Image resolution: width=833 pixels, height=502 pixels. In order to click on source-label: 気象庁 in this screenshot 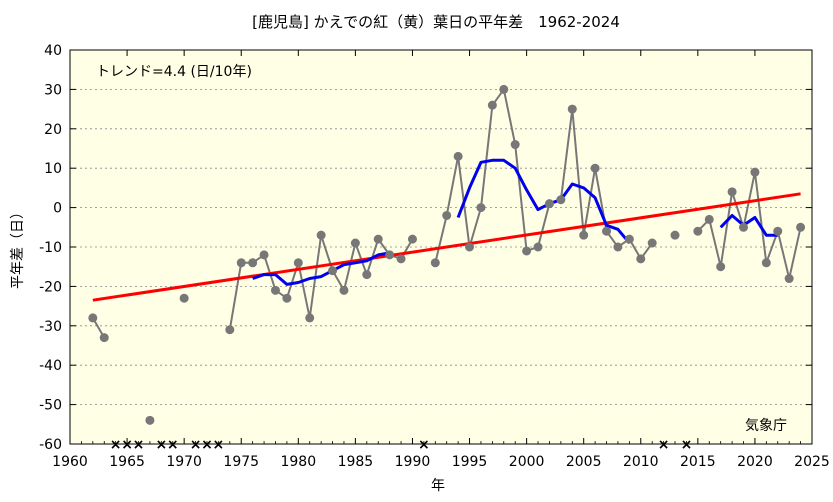, I will do `click(766, 426)`.